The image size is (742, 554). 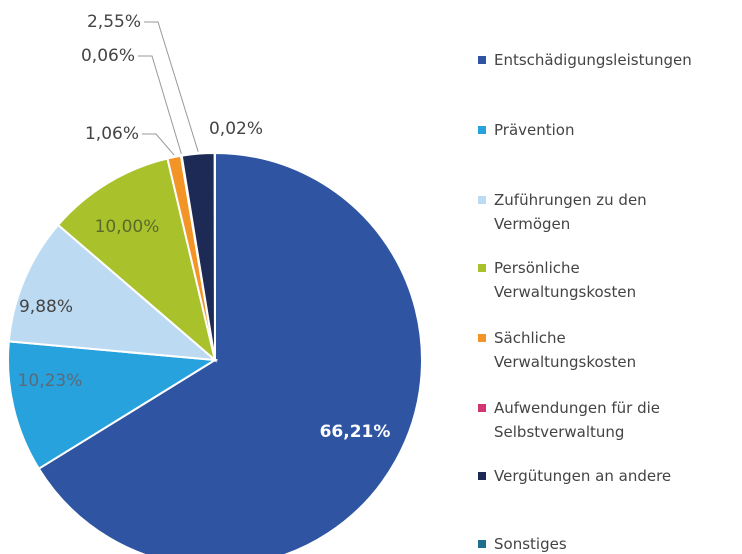 What do you see at coordinates (112, 134) in the screenshot?
I see `data-label: 1,06%` at bounding box center [112, 134].